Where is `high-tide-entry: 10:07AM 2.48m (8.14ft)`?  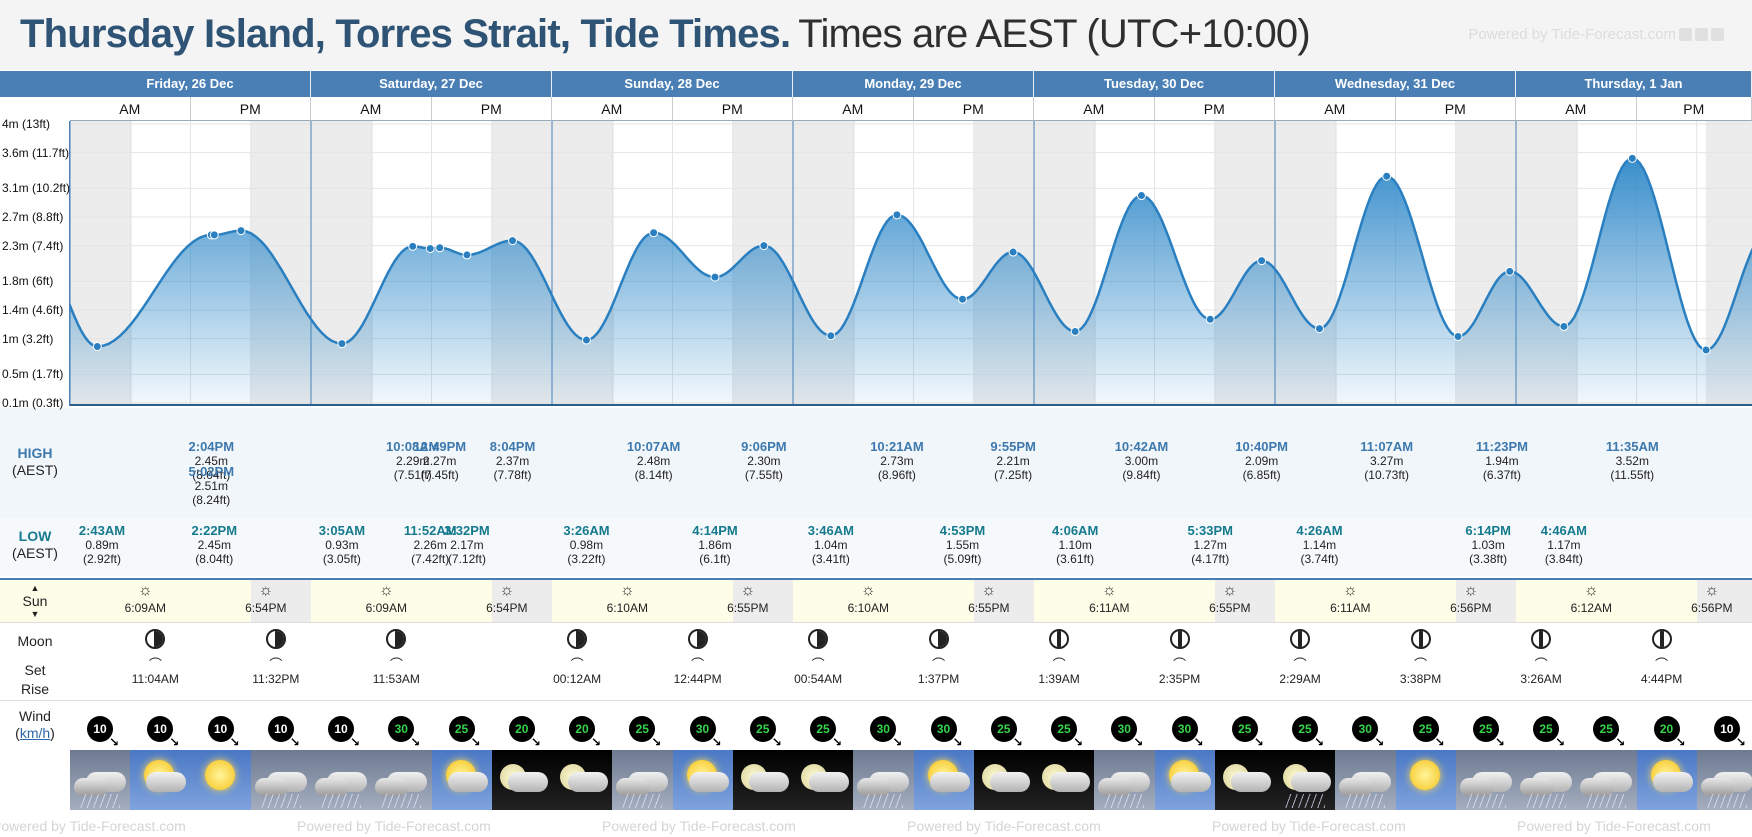 high-tide-entry: 10:07AM 2.48m (8.14ft) is located at coordinates (654, 461).